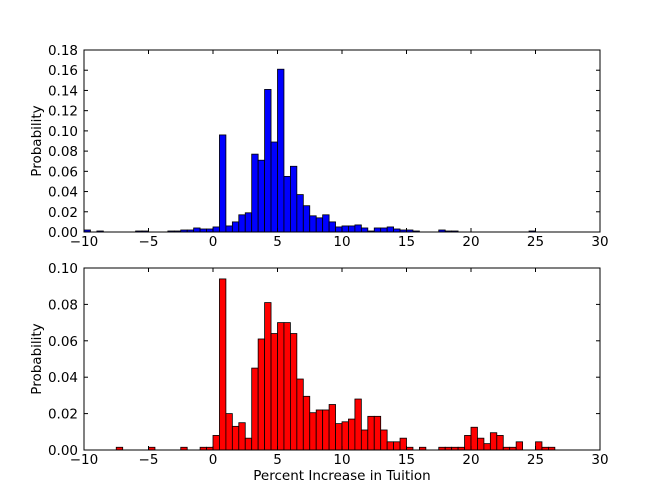 This screenshot has height=500, width=667. Describe the element at coordinates (63, 51) in the screenshot. I see `y-tick-label: 0.18` at that location.